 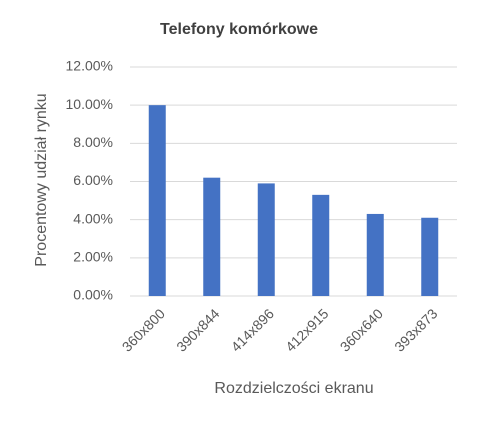 What do you see at coordinates (89, 104) in the screenshot?
I see `y-tick-label: 10.00%` at bounding box center [89, 104].